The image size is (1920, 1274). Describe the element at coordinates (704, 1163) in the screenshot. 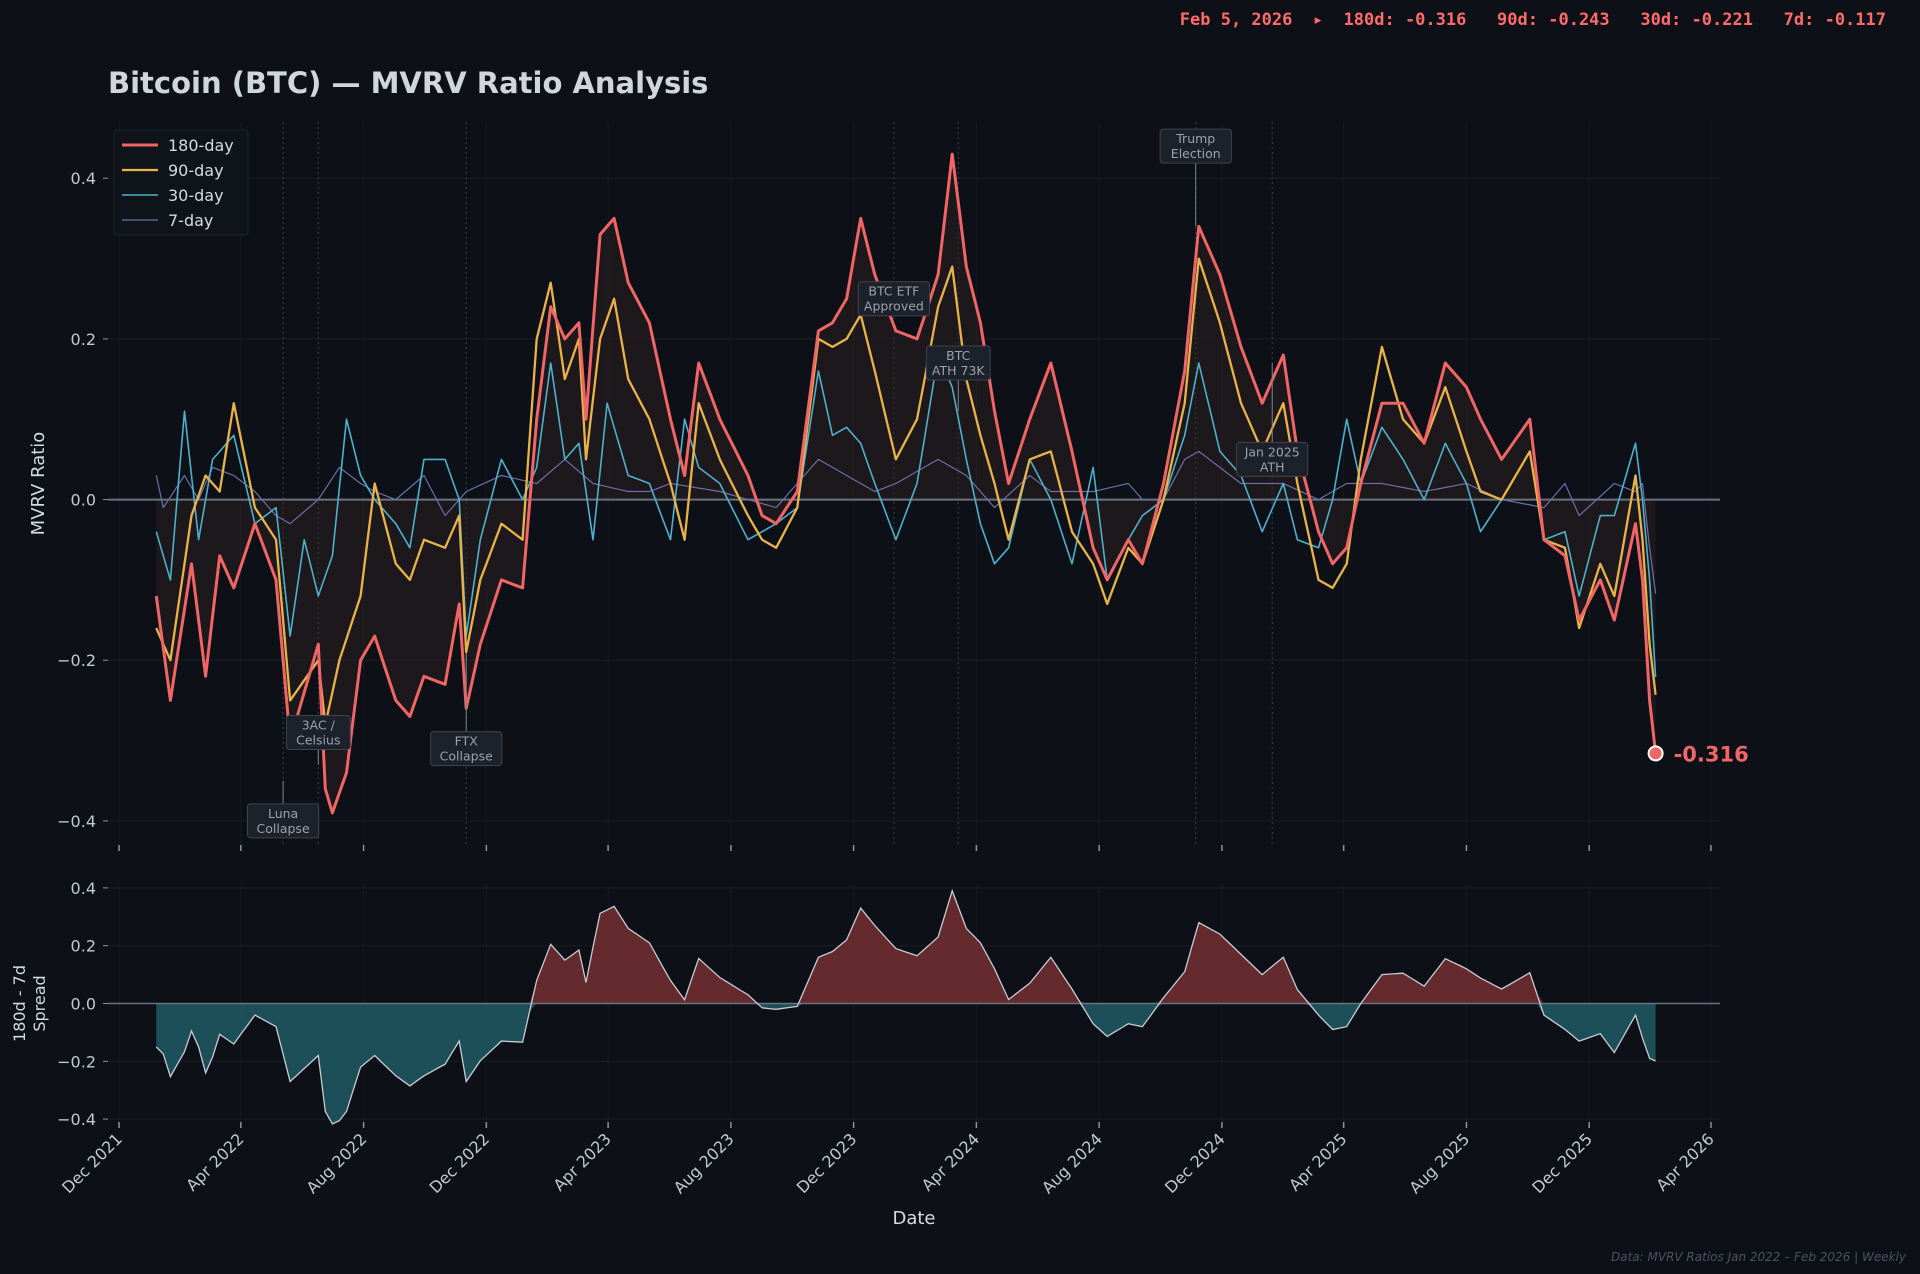

I see `xtick-label: Aug 2023` at that location.